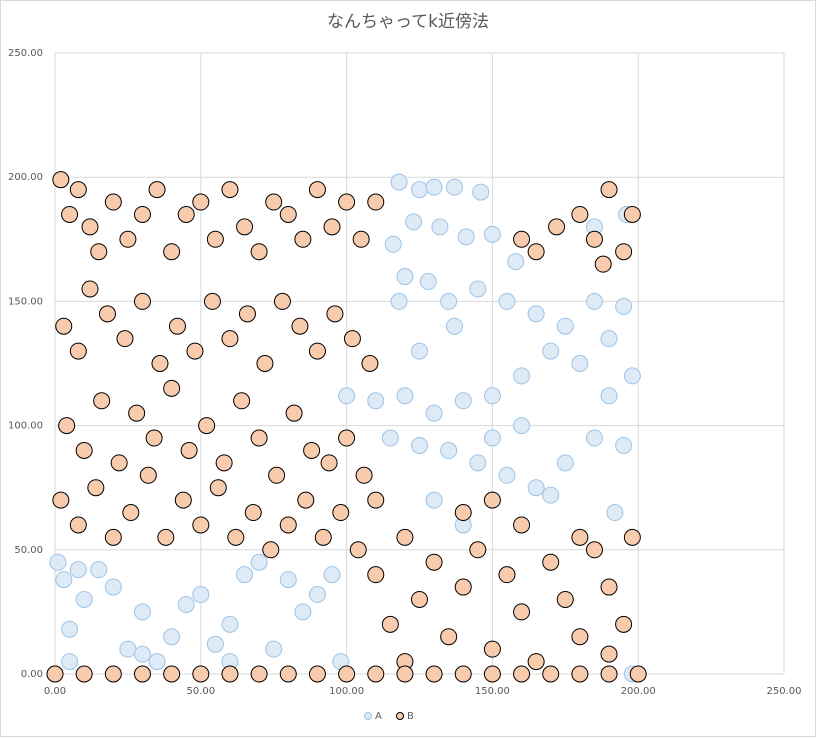 This screenshot has width=817, height=738. What do you see at coordinates (25, 426) in the screenshot?
I see `y-tick-label: 100.00` at bounding box center [25, 426].